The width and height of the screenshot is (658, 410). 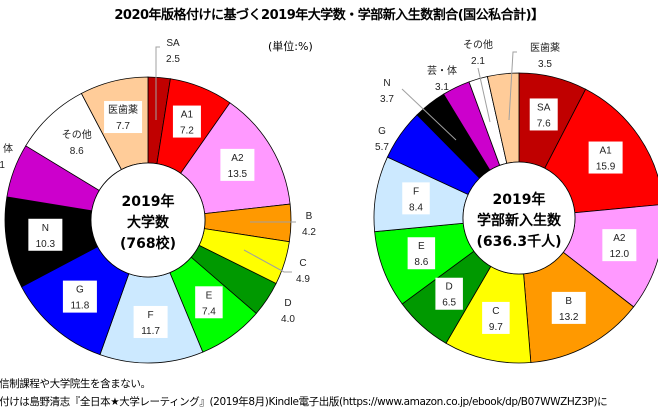 What do you see at coordinates (238, 174) in the screenshot?
I see `value-label: 13.5` at bounding box center [238, 174].